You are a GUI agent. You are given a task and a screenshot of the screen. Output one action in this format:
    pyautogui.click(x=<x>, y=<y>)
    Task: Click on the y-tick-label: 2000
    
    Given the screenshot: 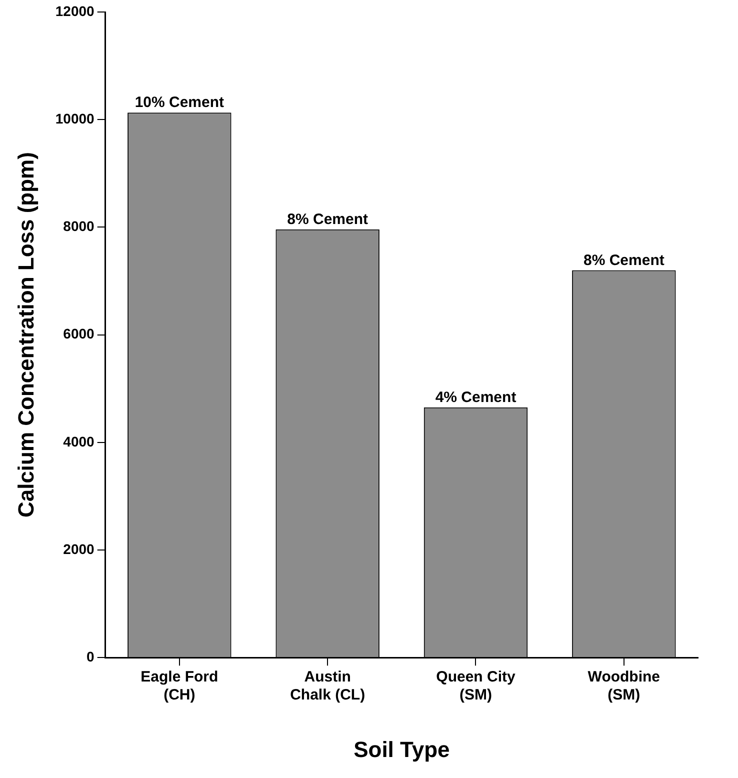 What is the action you would take?
    pyautogui.click(x=79, y=548)
    